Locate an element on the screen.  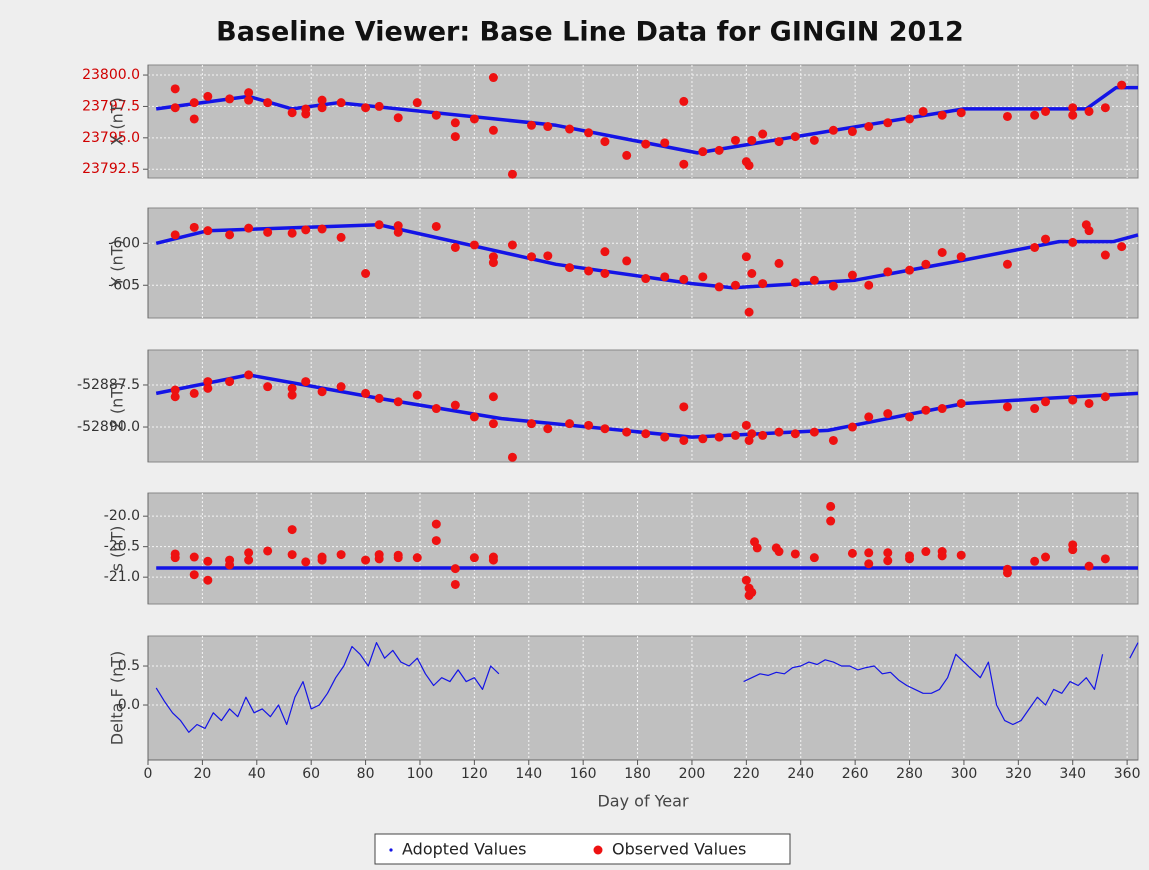
x-tick-label: 20 is located at coordinates (202, 774).